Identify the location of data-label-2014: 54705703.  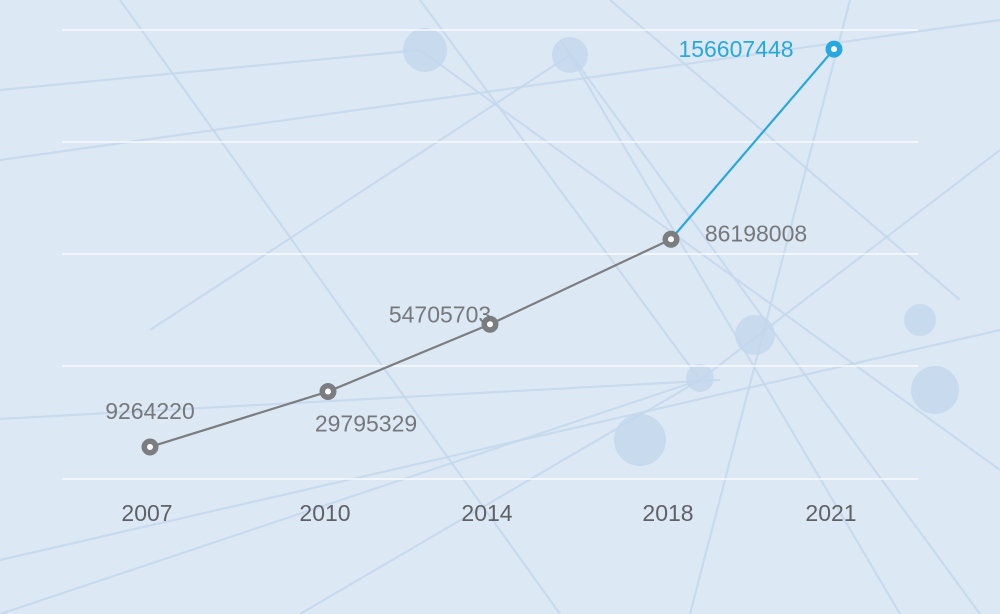
(440, 314).